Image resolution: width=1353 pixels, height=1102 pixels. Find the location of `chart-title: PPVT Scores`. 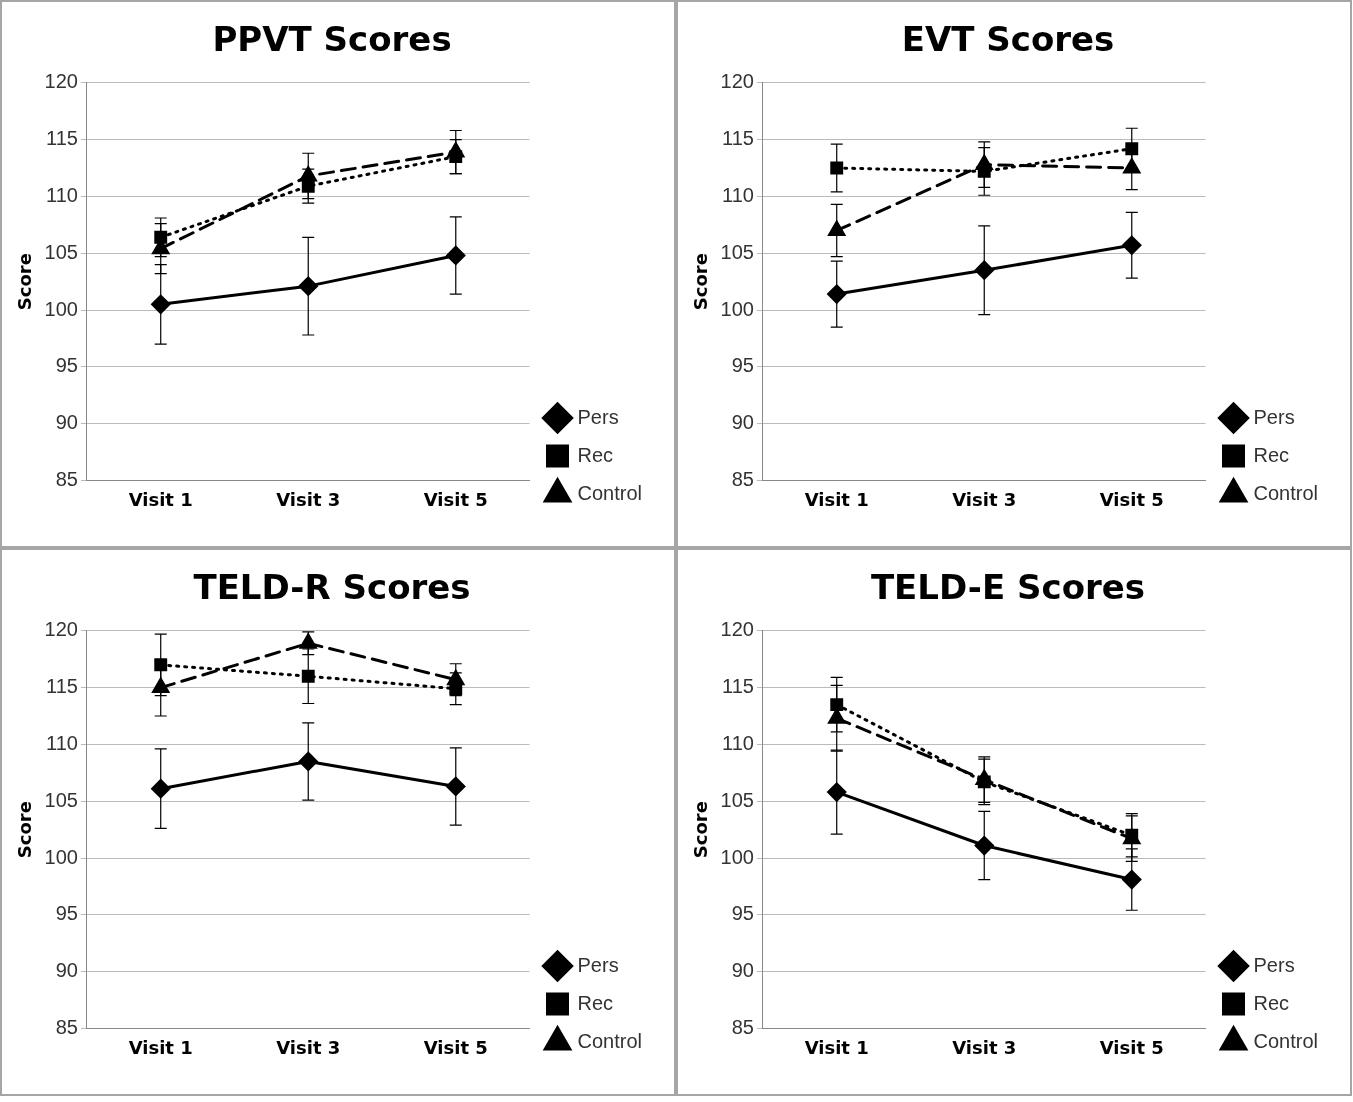

chart-title: PPVT Scores is located at coordinates (332, 39).